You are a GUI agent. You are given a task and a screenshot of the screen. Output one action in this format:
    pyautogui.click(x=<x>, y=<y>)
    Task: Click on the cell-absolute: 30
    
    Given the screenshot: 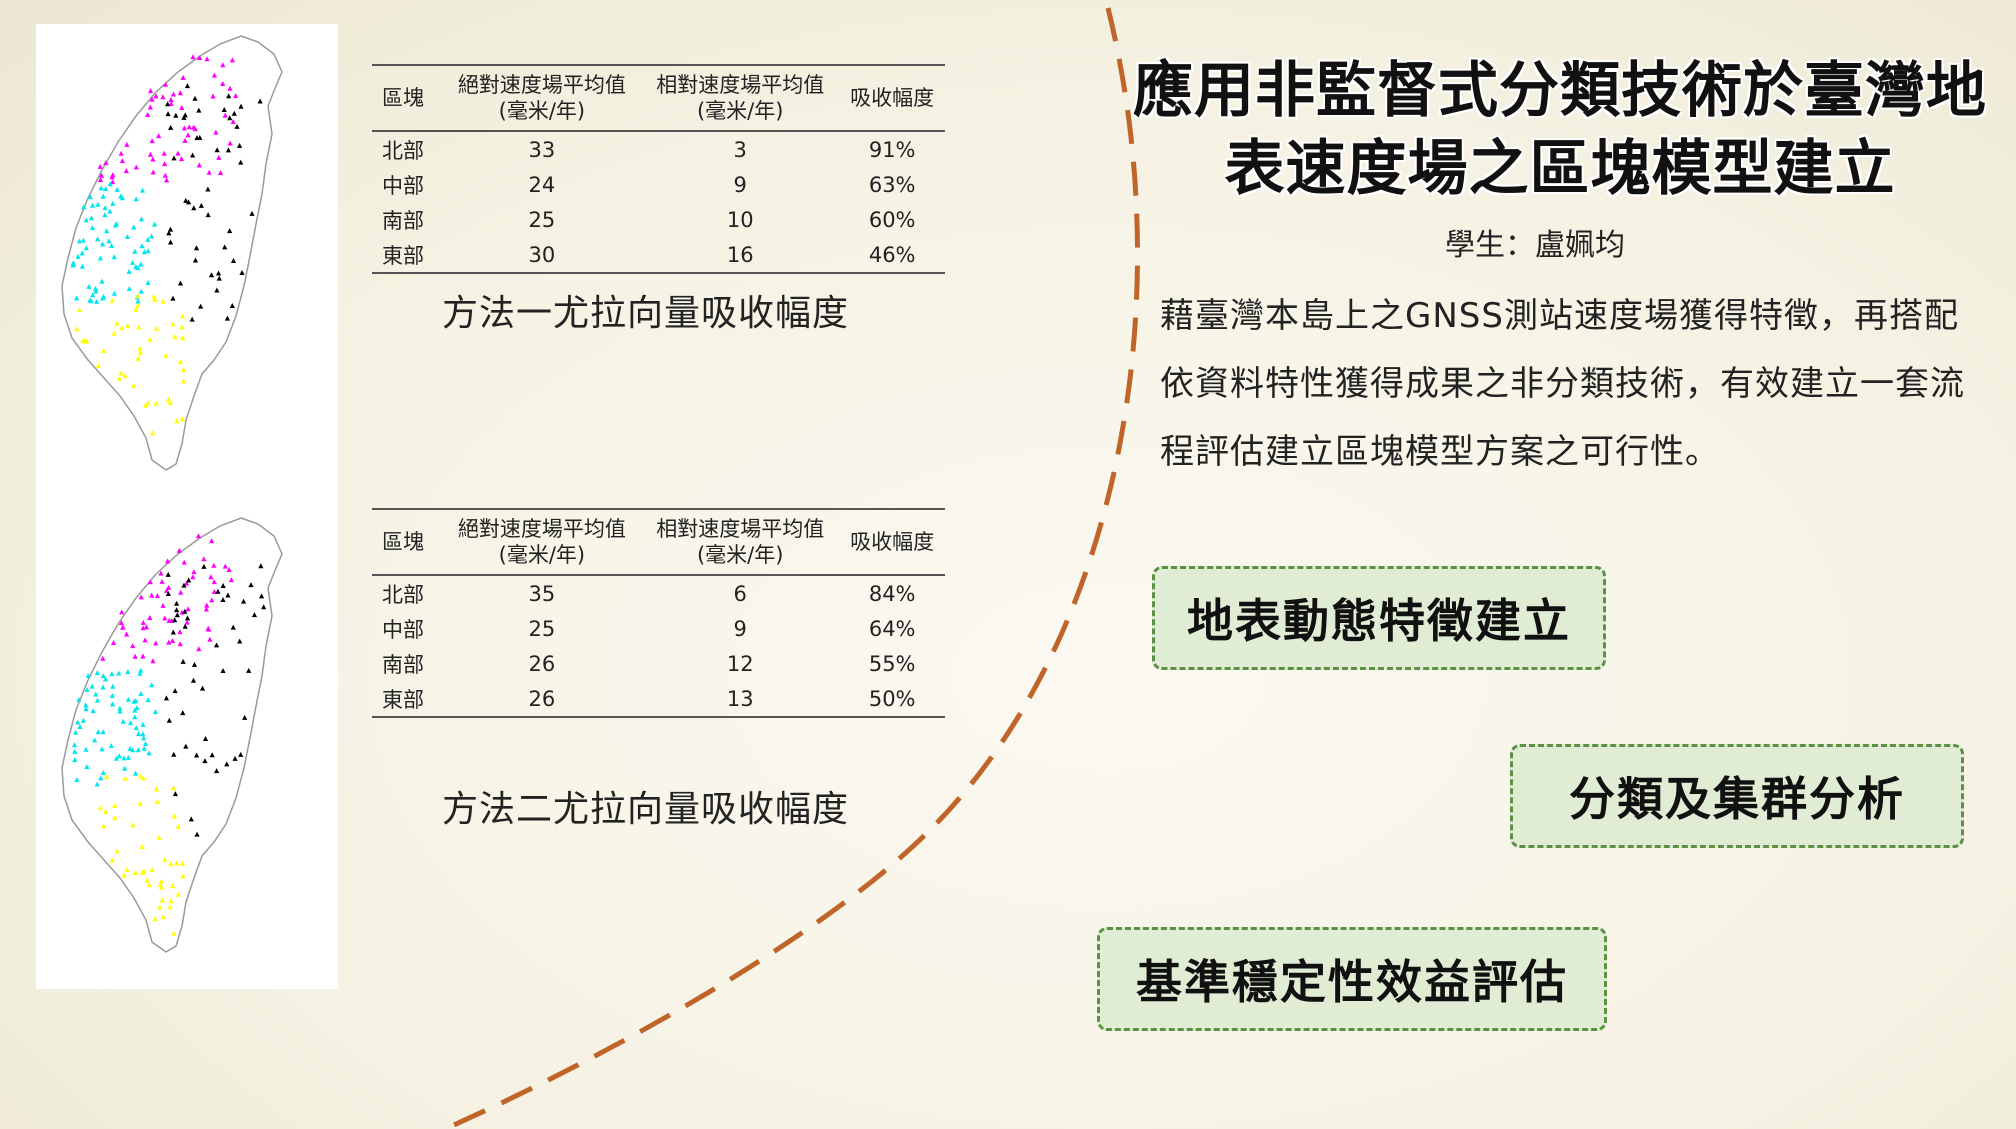 What is the action you would take?
    pyautogui.click(x=542, y=254)
    